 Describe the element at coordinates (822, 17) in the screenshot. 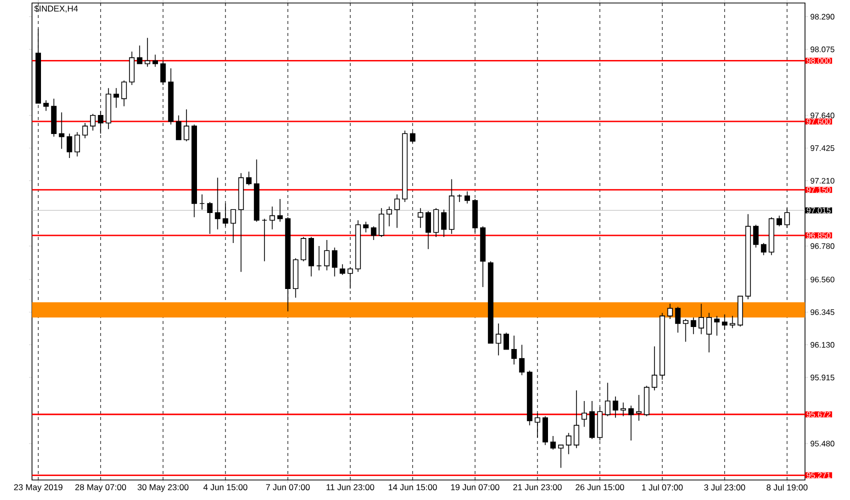

I see `y-tick-label: 98.290` at that location.